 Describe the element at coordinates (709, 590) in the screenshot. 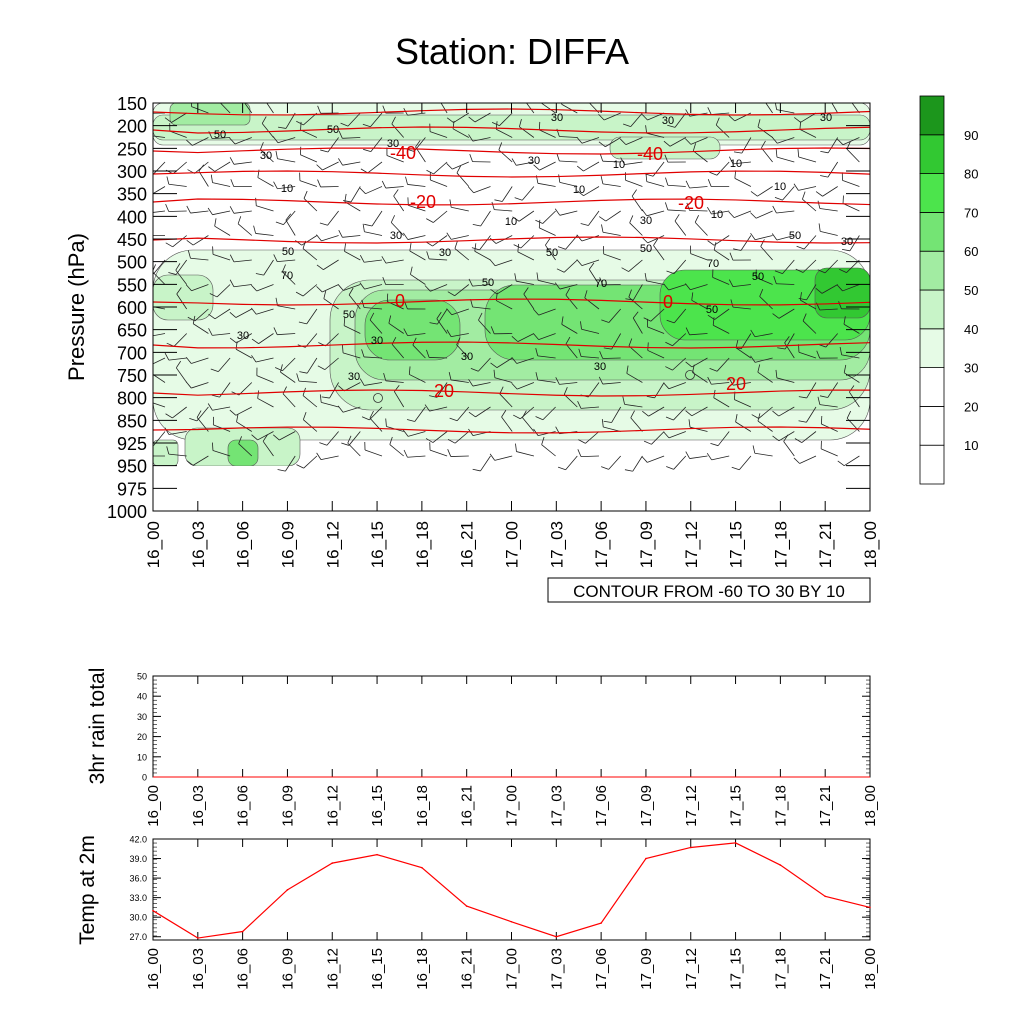

I see `footnote-box` at that location.